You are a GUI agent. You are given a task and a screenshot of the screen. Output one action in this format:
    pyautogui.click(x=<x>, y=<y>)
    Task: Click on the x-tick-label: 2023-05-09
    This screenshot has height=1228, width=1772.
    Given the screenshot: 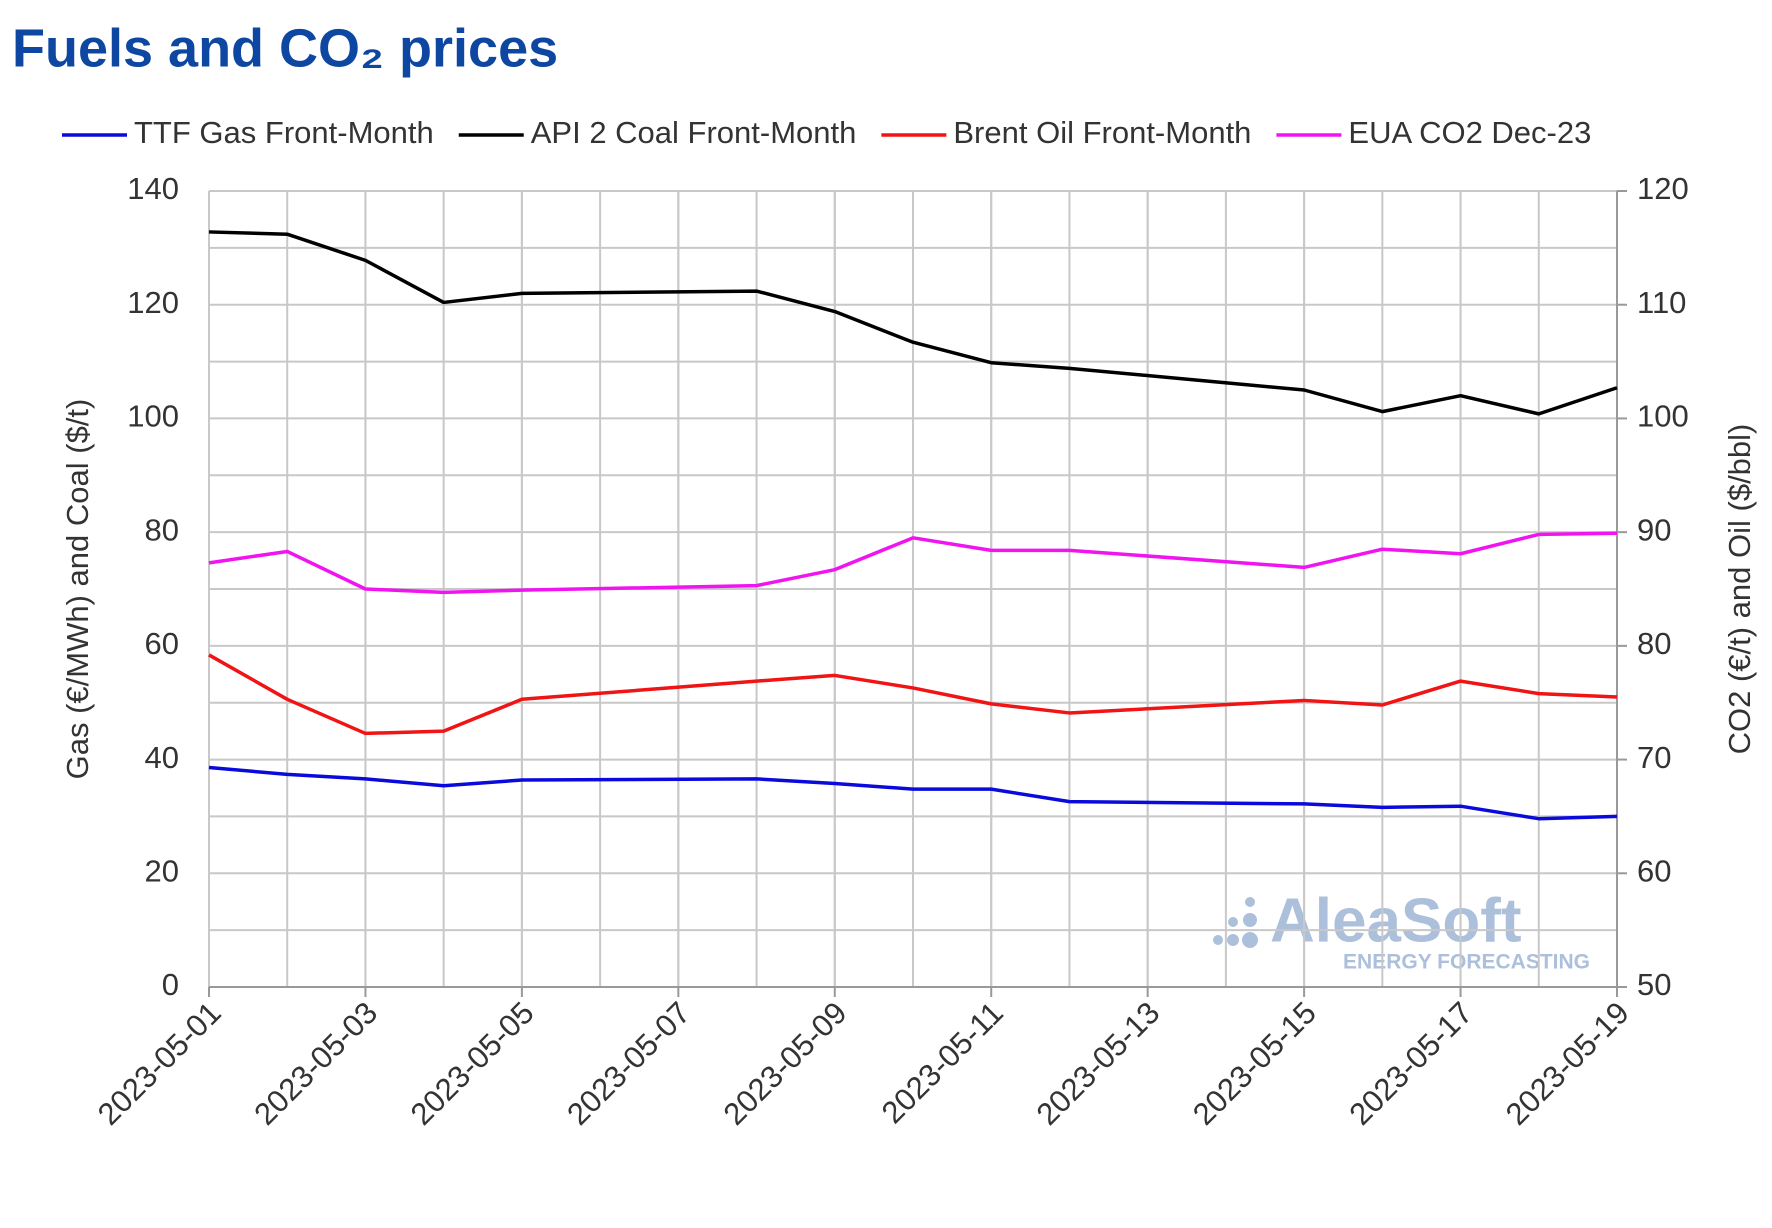 What is the action you would take?
    pyautogui.click(x=785, y=1063)
    